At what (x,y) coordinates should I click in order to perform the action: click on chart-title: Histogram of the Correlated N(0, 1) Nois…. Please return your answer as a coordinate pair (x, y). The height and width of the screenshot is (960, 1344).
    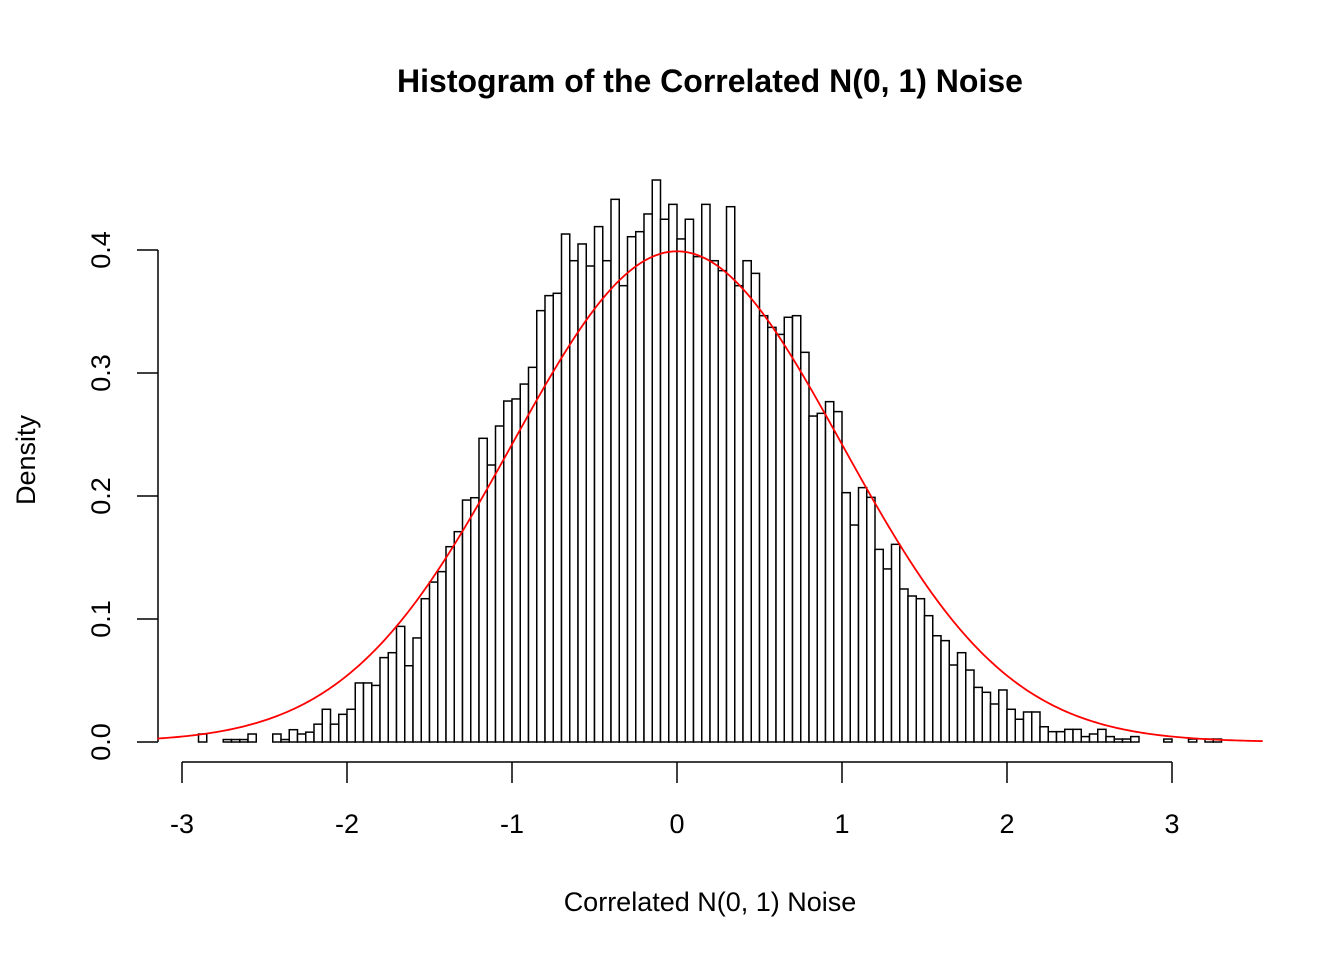
    Looking at the image, I should click on (710, 81).